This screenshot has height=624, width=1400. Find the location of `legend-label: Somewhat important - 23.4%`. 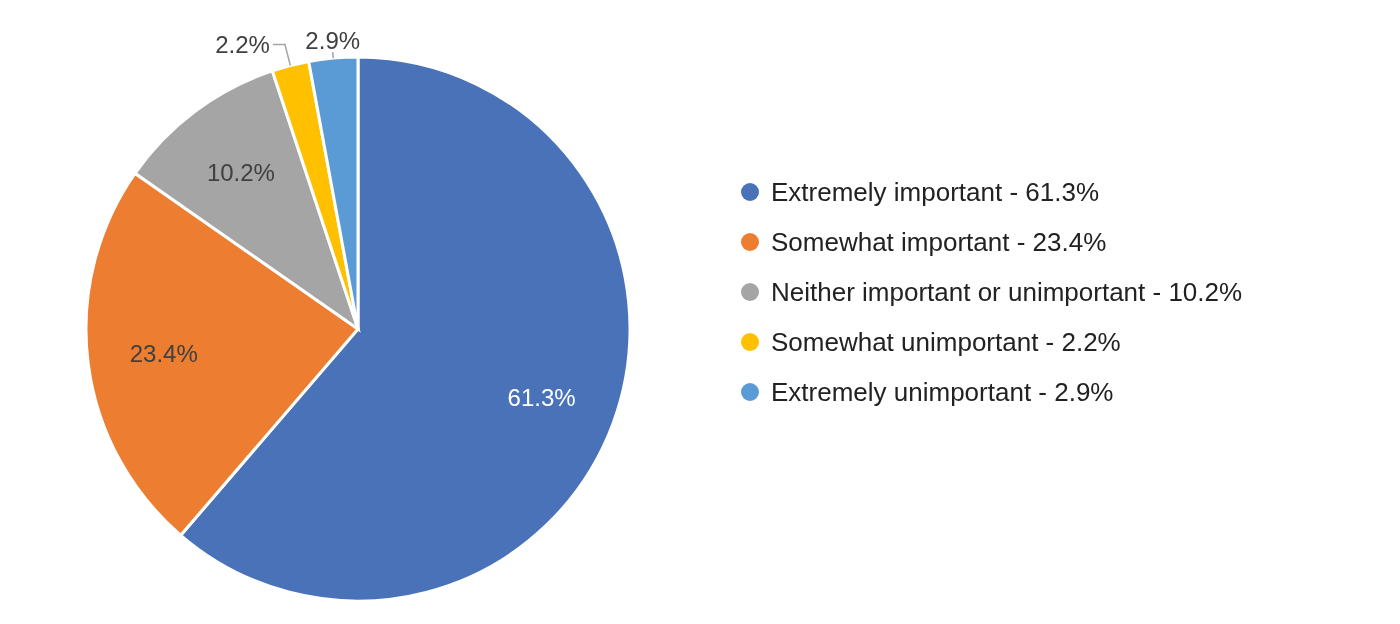

legend-label: Somewhat important - 23.4% is located at coordinates (939, 242).